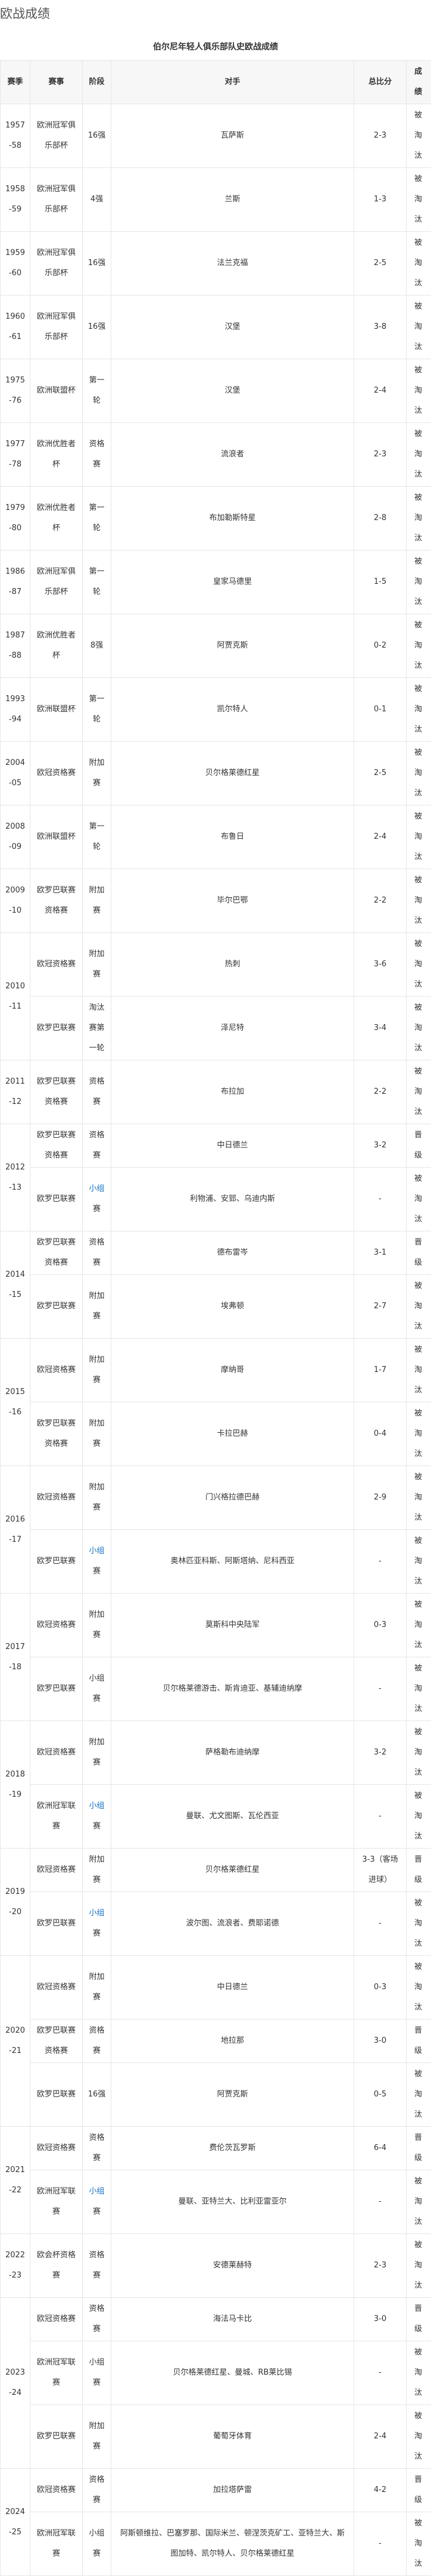  Describe the element at coordinates (232, 2490) in the screenshot. I see `opponent-cell: 加拉塔萨雷` at that location.